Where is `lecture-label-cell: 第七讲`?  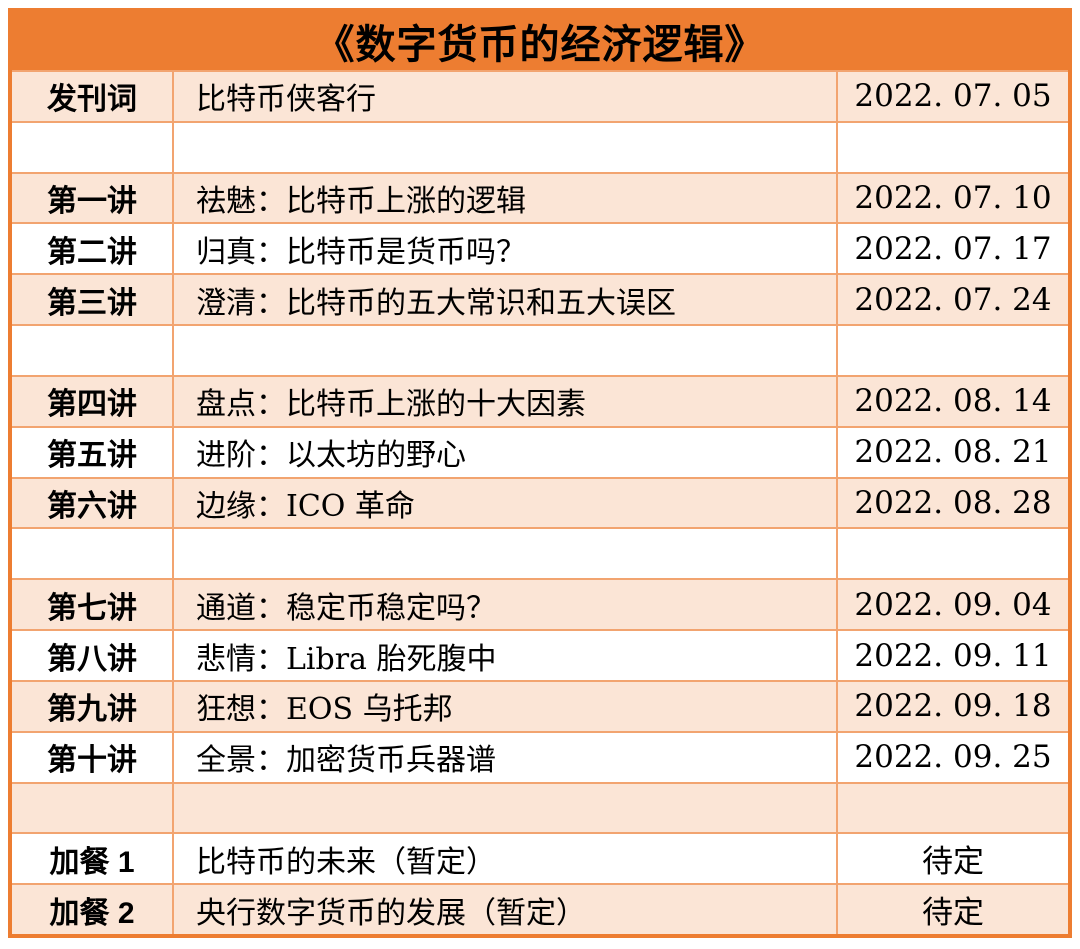 lecture-label-cell: 第七讲 is located at coordinates (92, 608).